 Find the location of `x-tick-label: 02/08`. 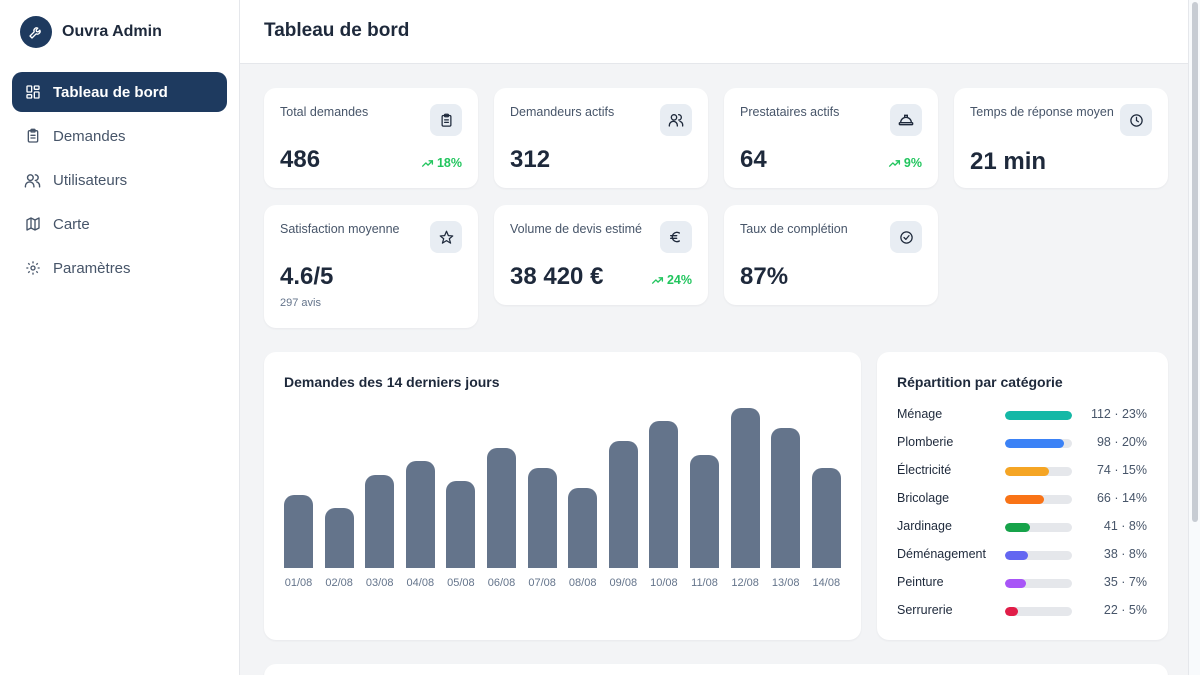

x-tick-label: 02/08 is located at coordinates (339, 583).